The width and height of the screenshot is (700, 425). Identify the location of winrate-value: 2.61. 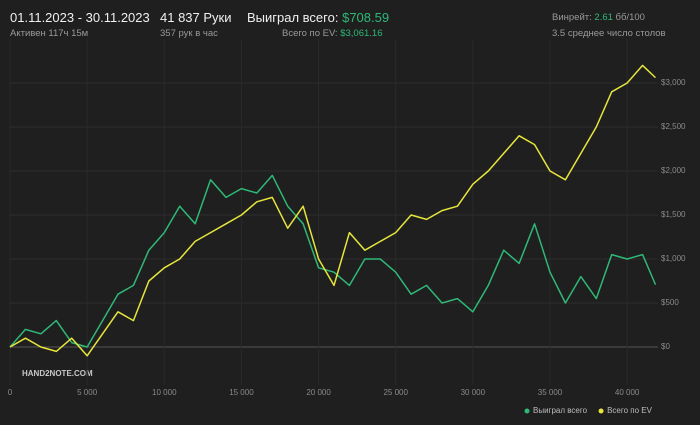
(603, 17).